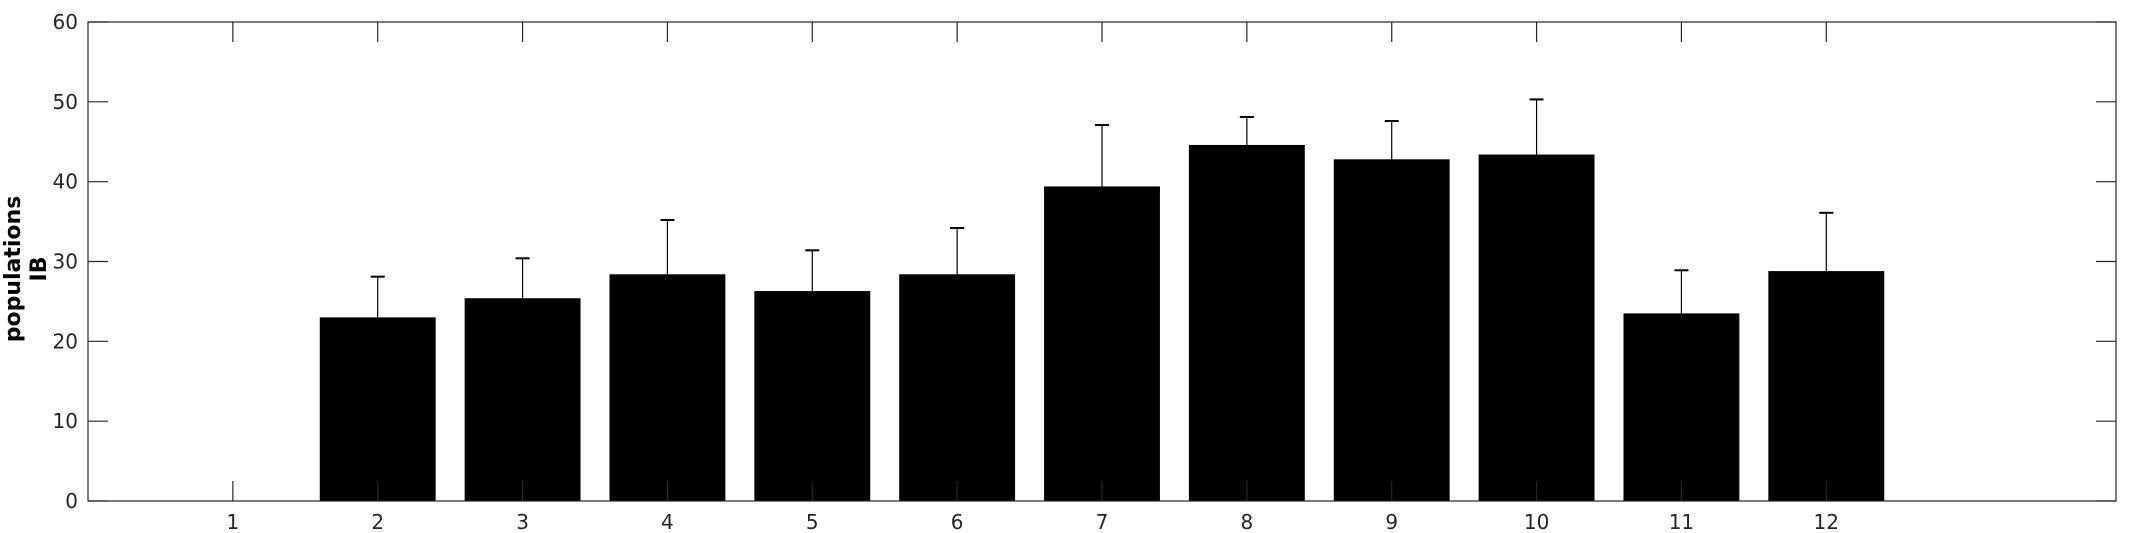 The image size is (2133, 533). I want to click on x-tick-label-8: 8, so click(1246, 521).